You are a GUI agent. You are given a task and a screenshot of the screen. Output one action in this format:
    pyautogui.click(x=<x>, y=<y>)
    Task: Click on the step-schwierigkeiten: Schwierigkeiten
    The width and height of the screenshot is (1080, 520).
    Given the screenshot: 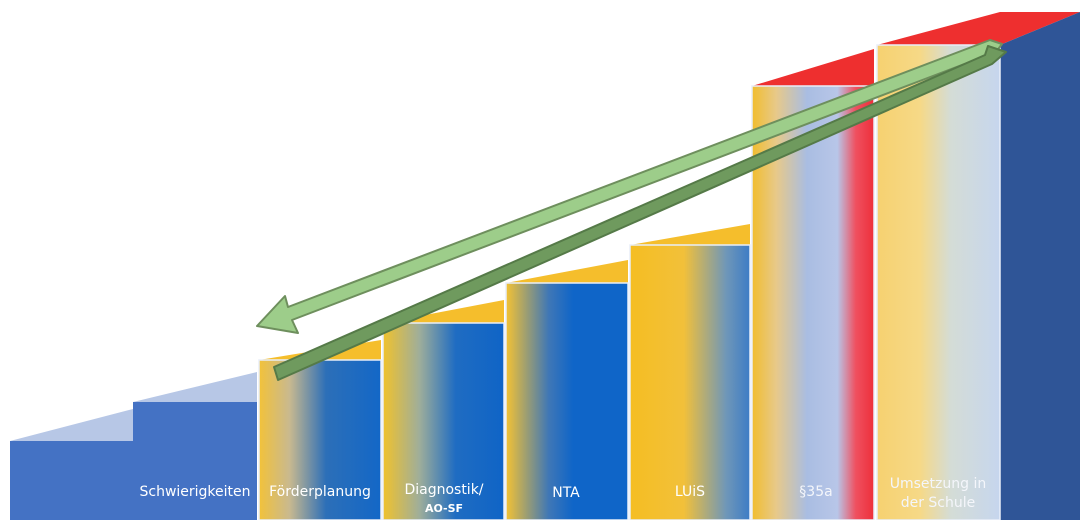 What is the action you would take?
    pyautogui.click(x=195, y=446)
    